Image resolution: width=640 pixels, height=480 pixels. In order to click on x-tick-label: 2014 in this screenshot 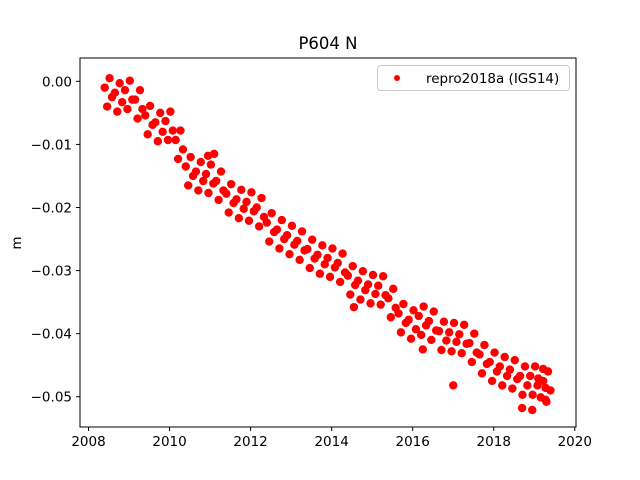, I will do `click(331, 442)`.